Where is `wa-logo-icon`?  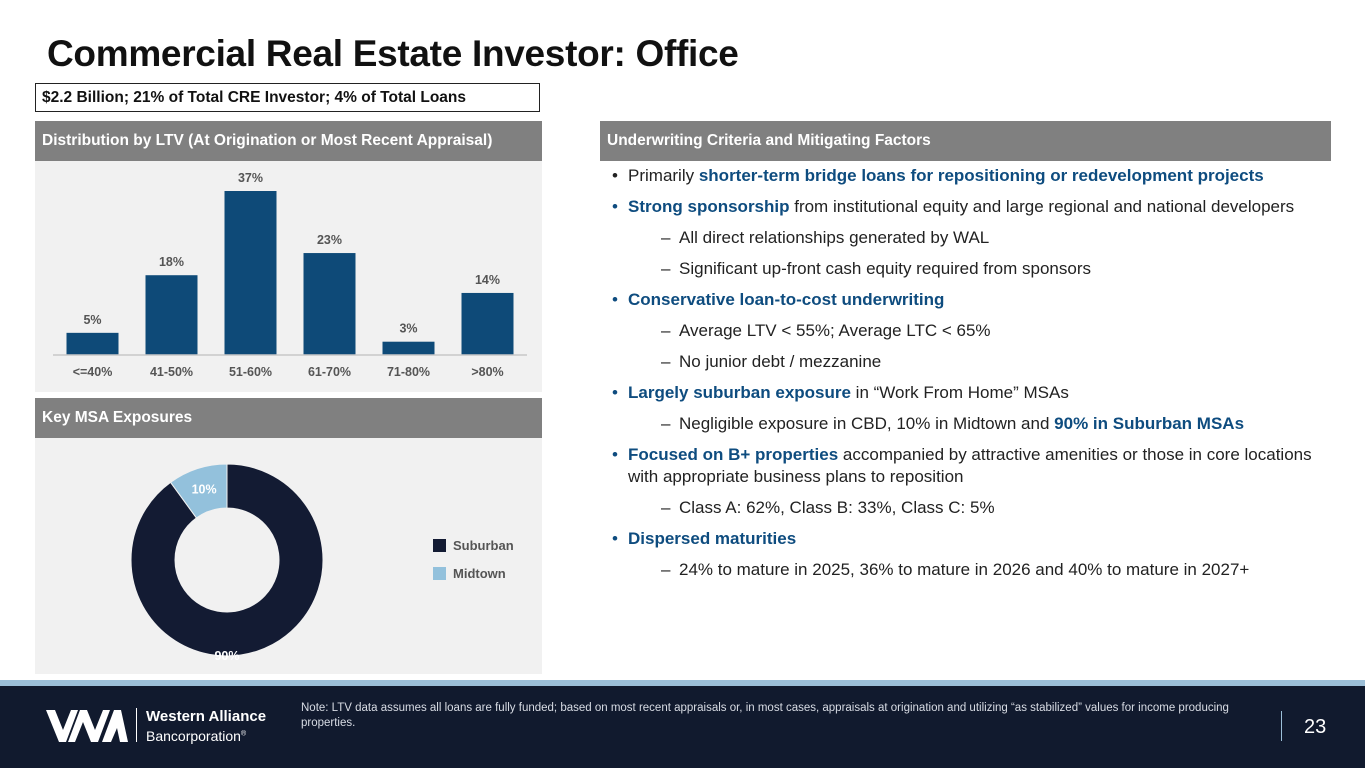
wa-logo-icon is located at coordinates (87, 726).